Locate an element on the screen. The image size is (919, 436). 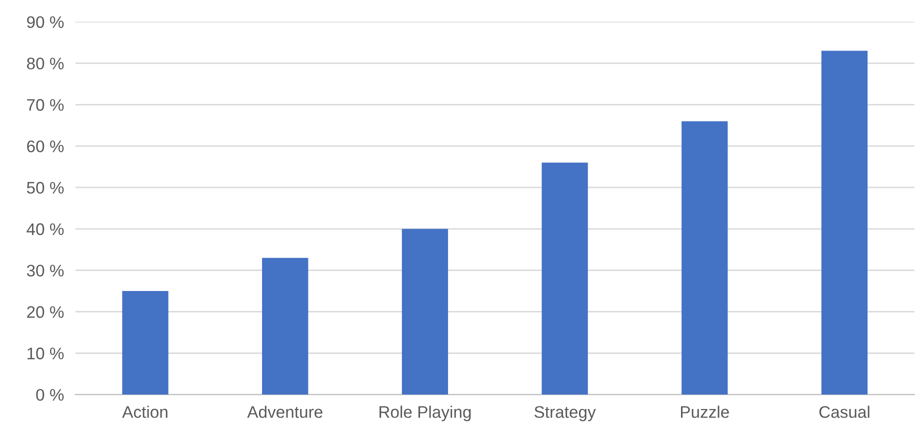
y-tick-label: 30 % is located at coordinates (45, 270).